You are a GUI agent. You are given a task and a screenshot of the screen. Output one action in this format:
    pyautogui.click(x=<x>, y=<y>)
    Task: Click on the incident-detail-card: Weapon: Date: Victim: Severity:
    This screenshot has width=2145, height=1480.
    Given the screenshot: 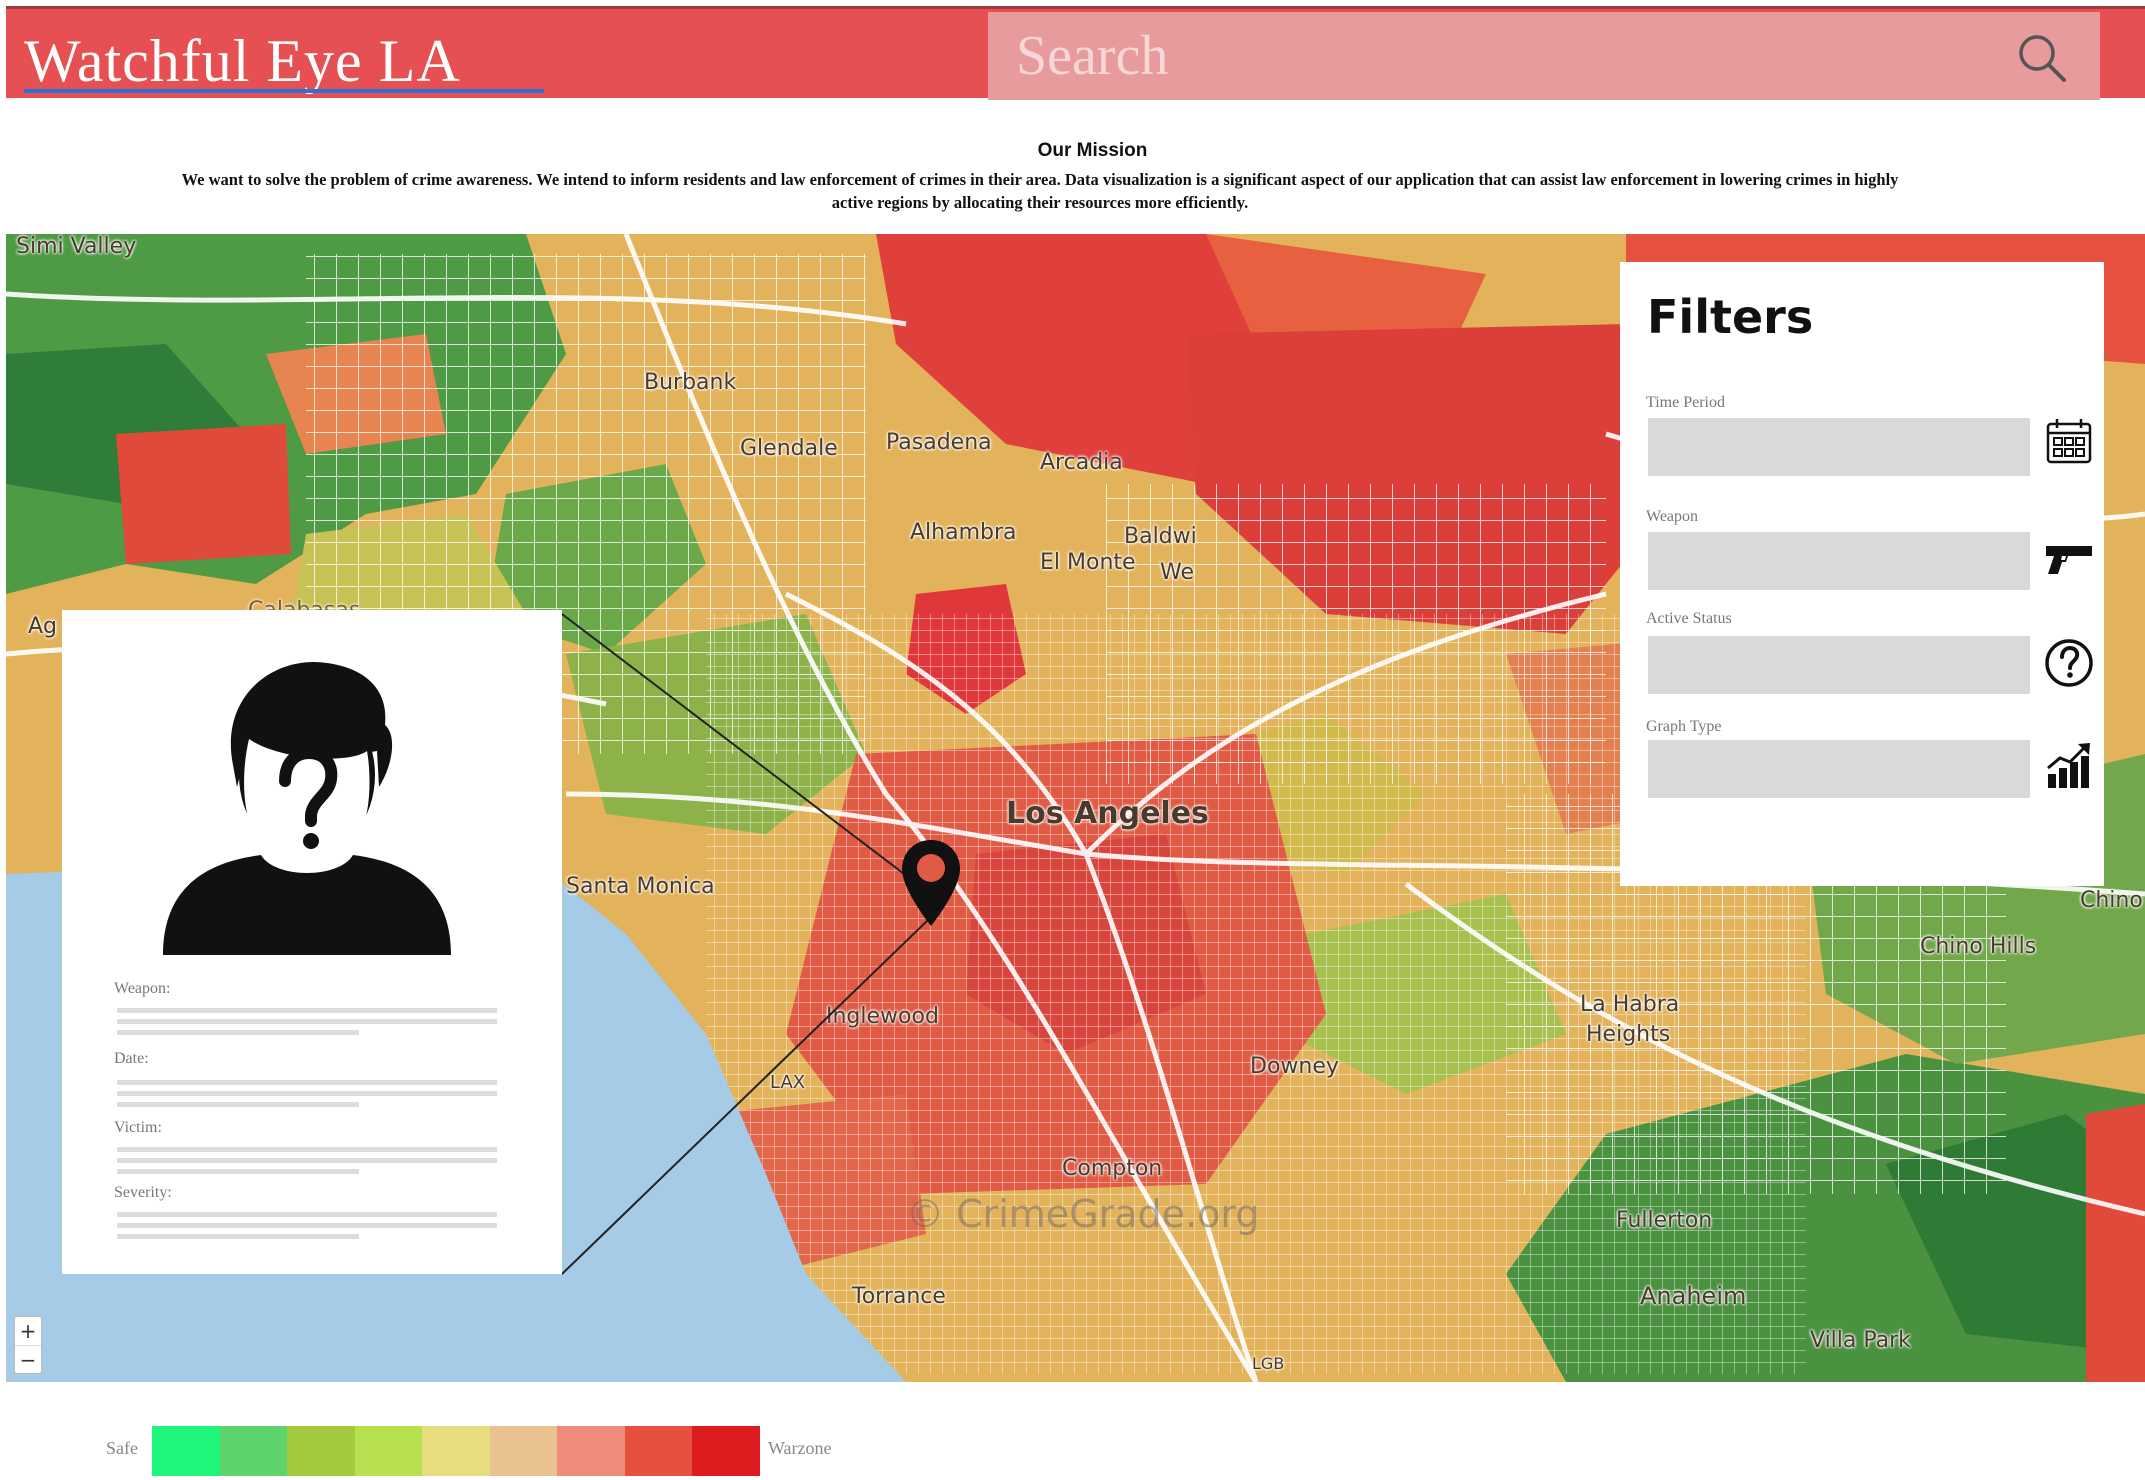 What is the action you would take?
    pyautogui.click(x=312, y=942)
    